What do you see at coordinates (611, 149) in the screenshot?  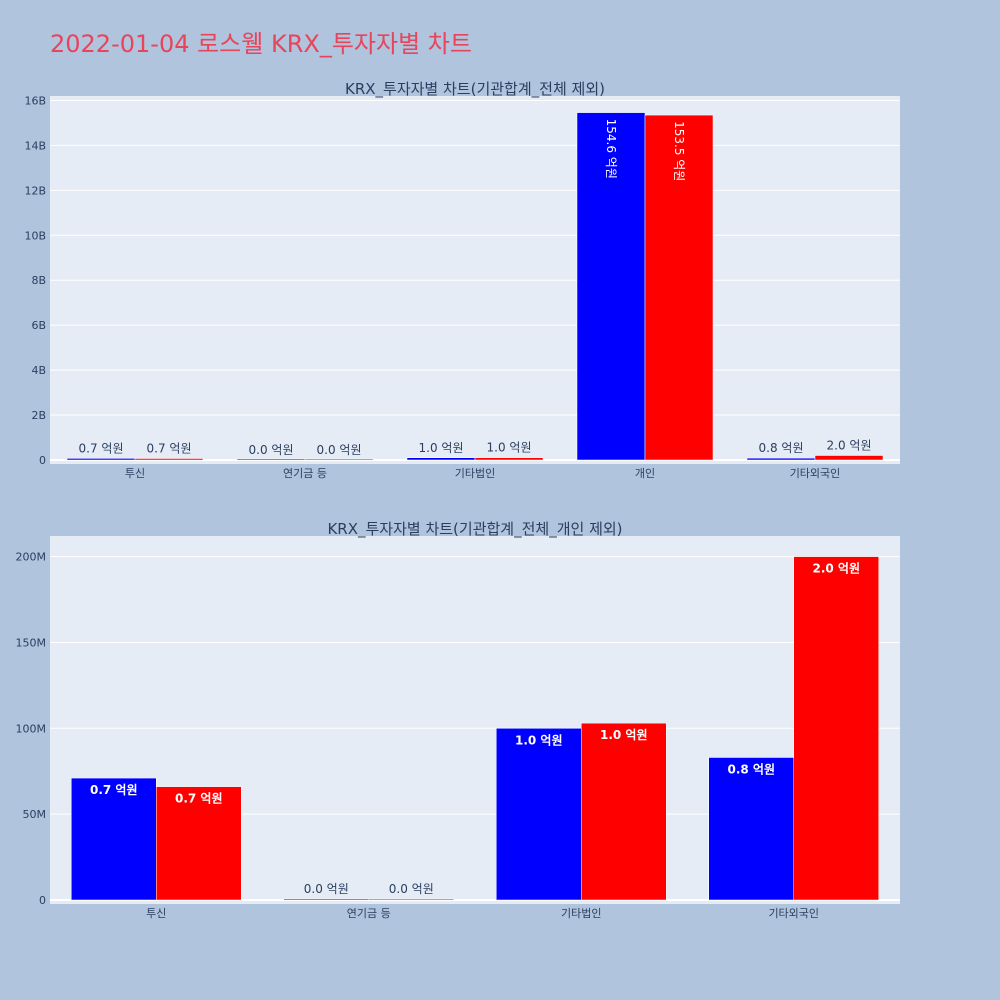 I see `data-label: 154.6 억원` at bounding box center [611, 149].